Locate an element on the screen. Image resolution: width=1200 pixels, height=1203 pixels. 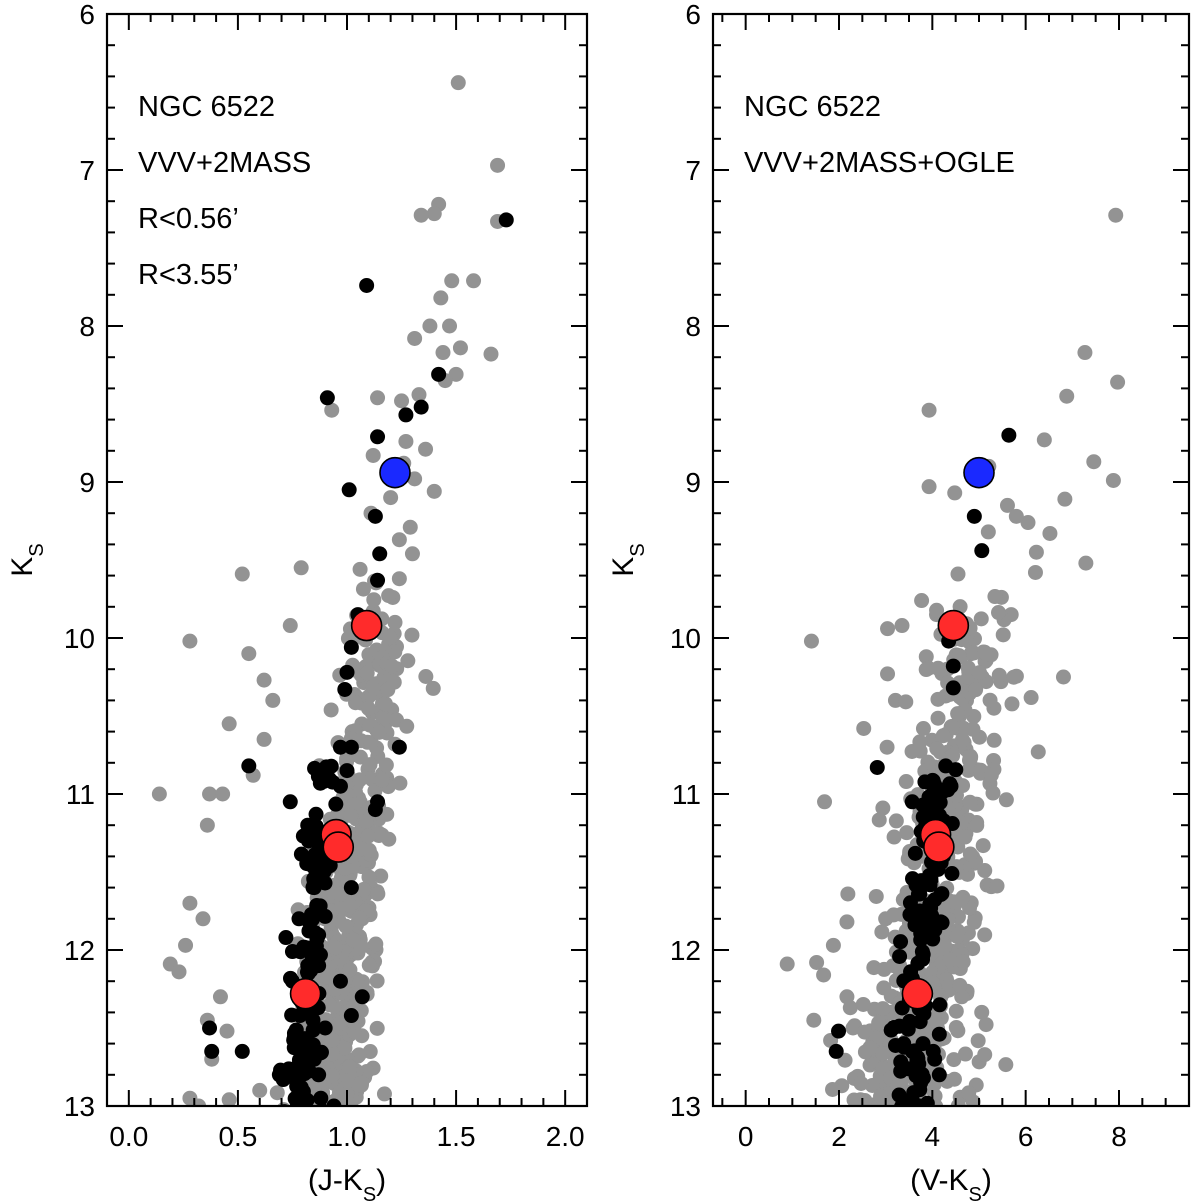
x-axis-title: (J-KS) is located at coordinates (347, 1183).